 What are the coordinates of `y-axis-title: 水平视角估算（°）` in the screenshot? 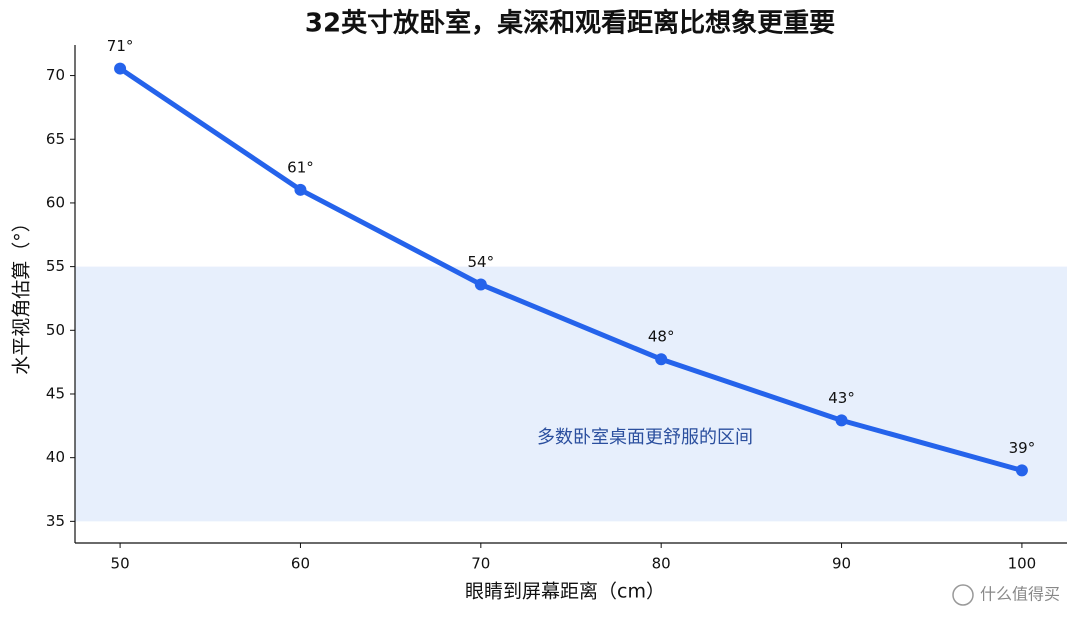 It's located at (22, 294).